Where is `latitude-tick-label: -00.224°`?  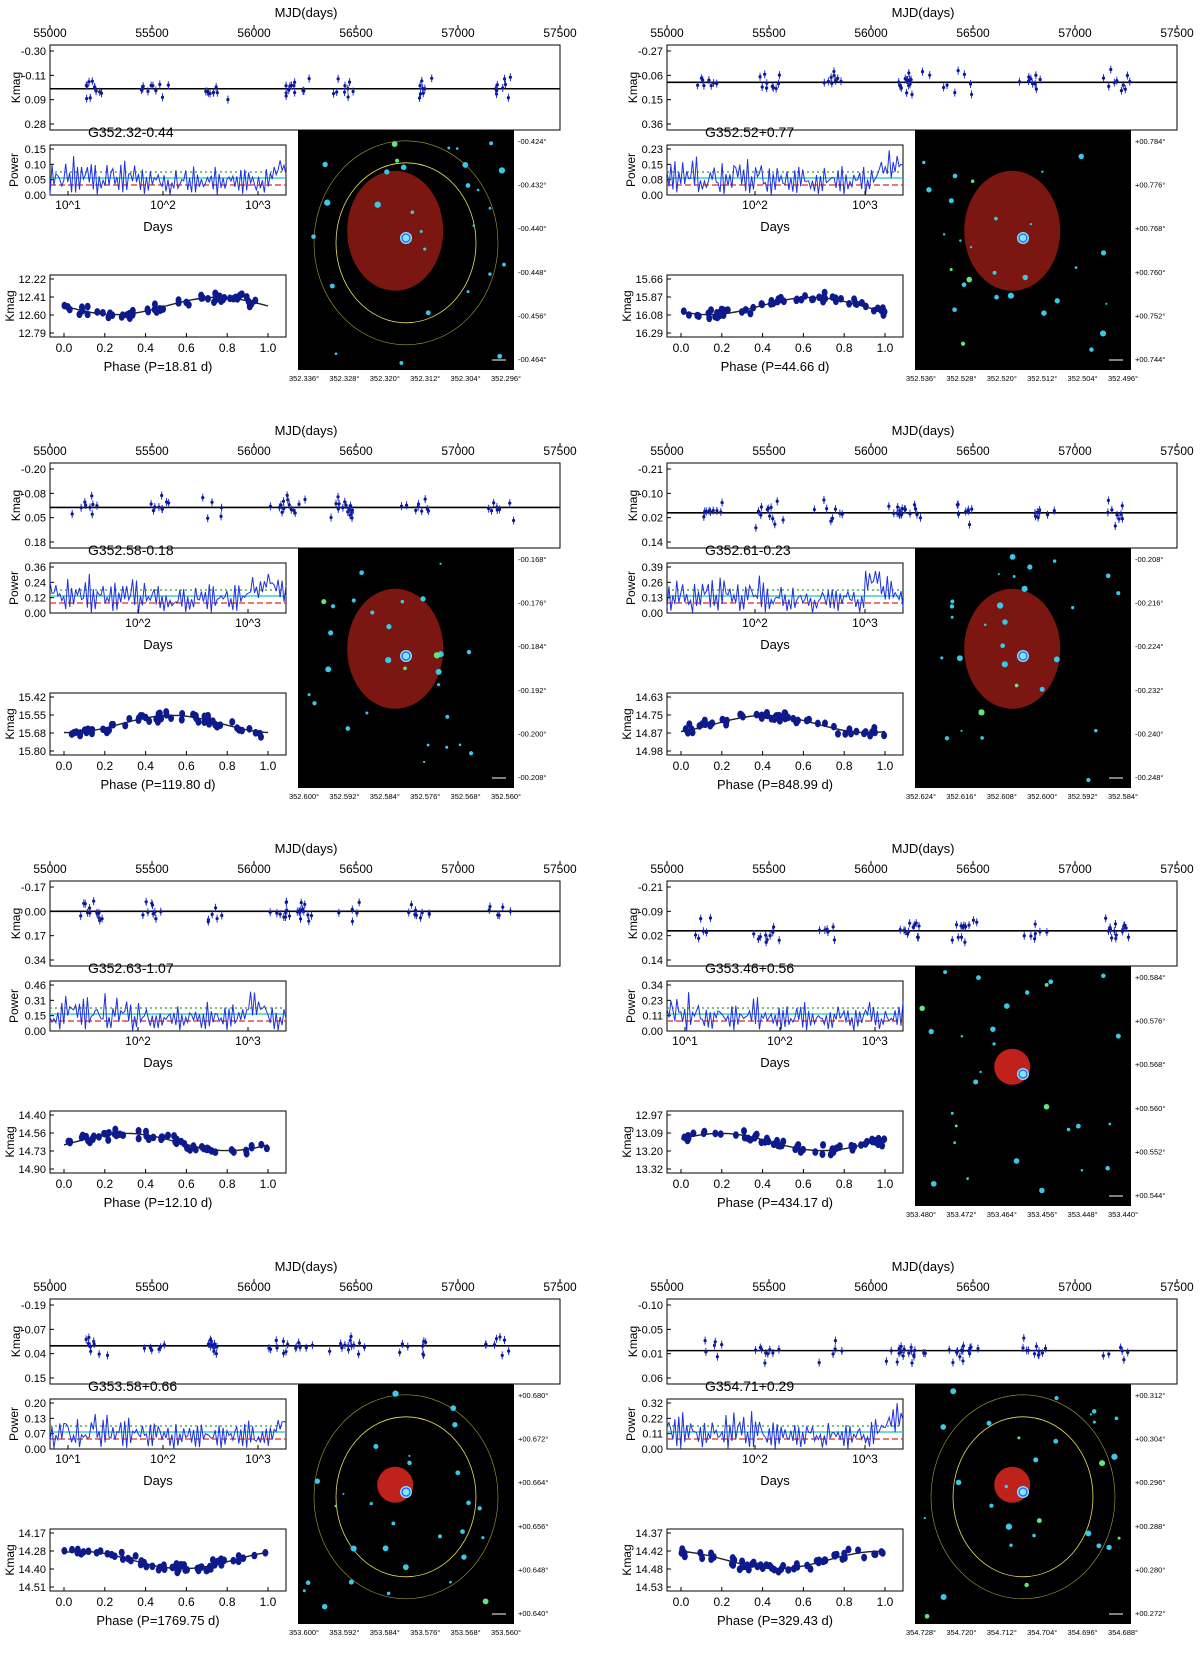
latitude-tick-label: -00.224° is located at coordinates (1149, 646).